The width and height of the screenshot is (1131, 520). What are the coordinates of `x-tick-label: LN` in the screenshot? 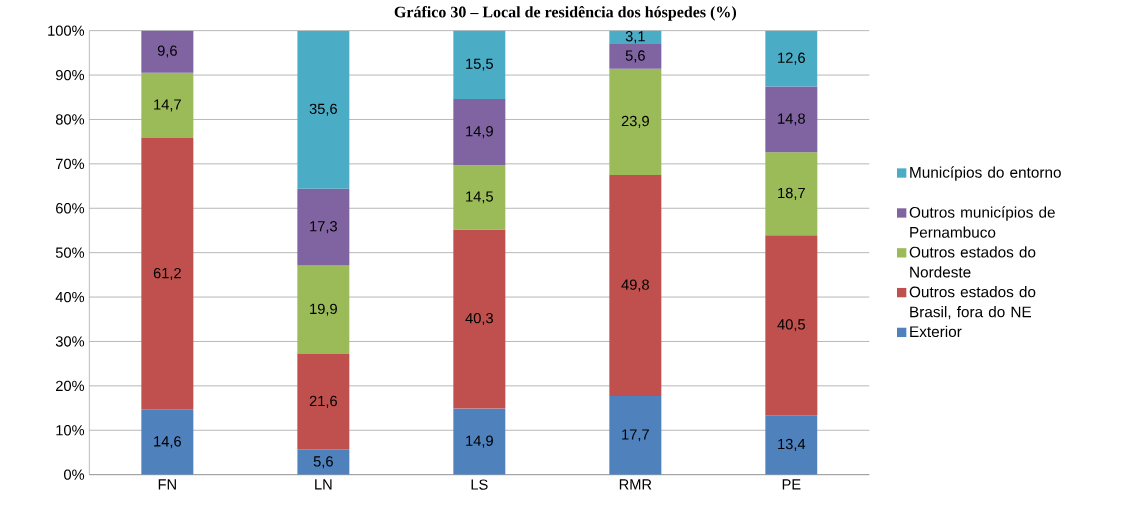 It's located at (323, 484).